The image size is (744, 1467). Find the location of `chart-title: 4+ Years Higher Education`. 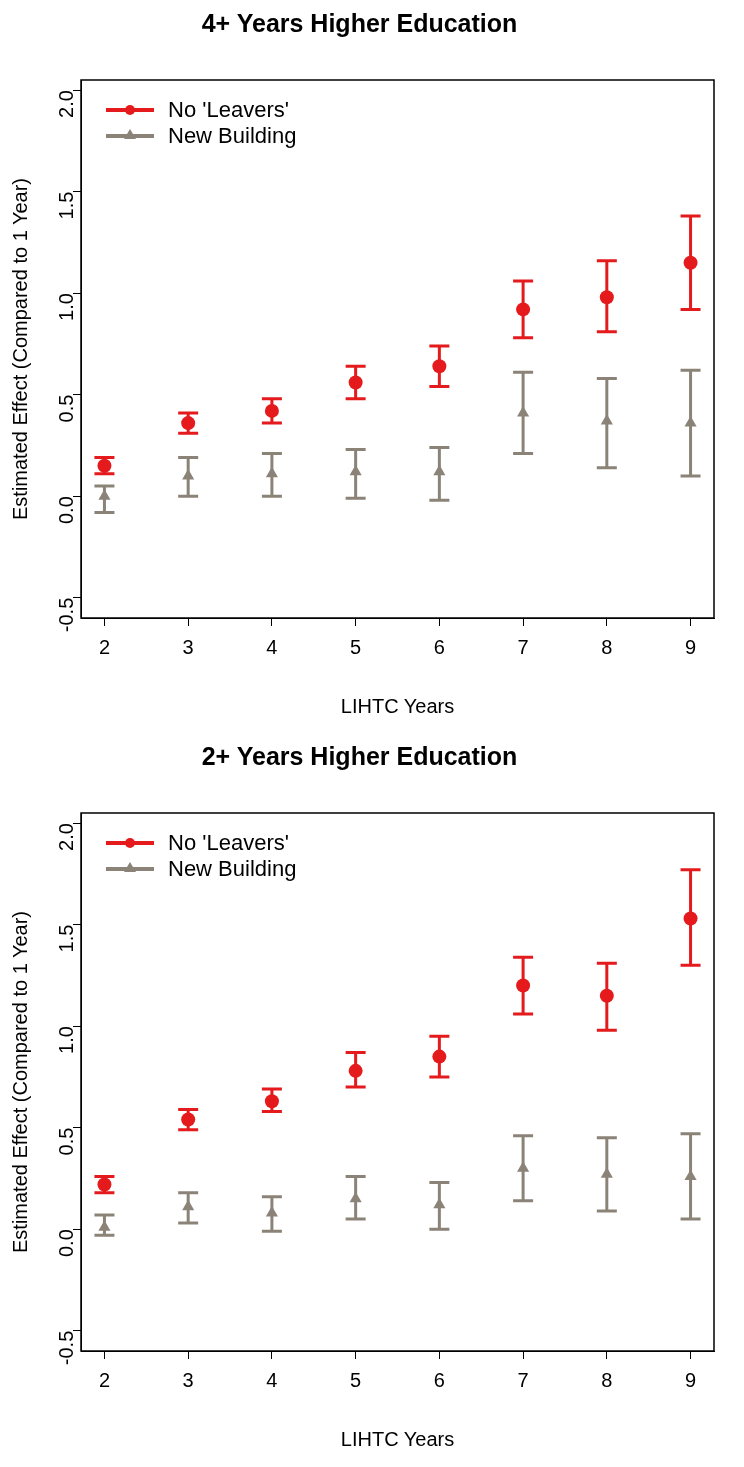

chart-title: 4+ Years Higher Education is located at coordinates (359, 22).